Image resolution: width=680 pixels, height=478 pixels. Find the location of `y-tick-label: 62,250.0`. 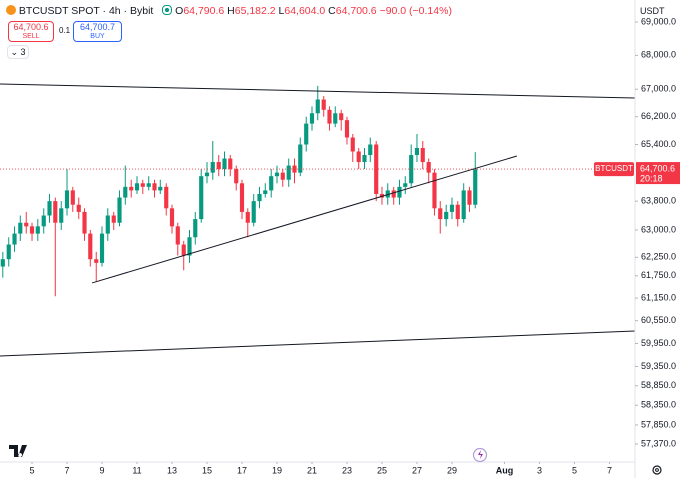

y-tick-label: 62,250.0 is located at coordinates (658, 257).